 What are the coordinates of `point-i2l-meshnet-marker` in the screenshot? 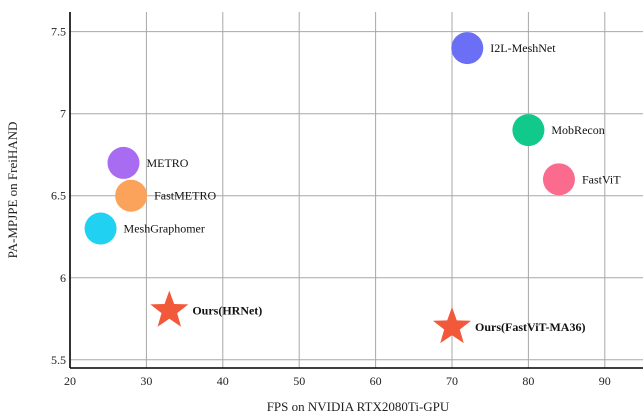 It's located at (467, 48).